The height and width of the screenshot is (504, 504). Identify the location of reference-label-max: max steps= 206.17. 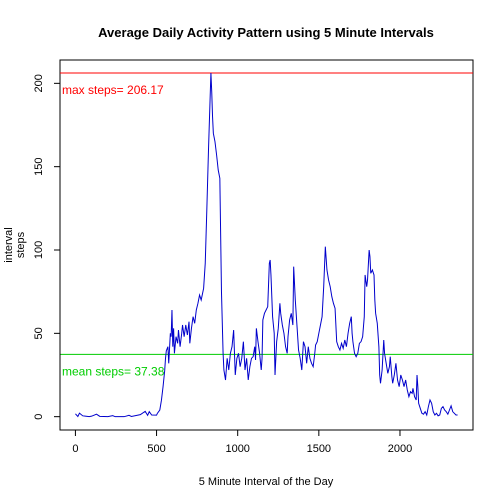
(113, 90).